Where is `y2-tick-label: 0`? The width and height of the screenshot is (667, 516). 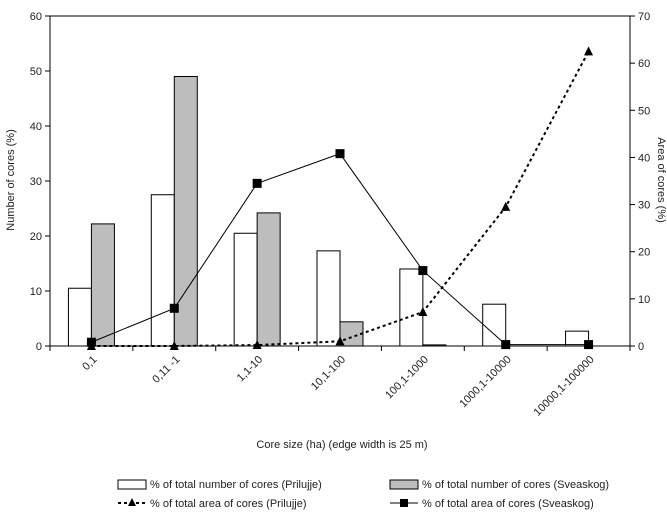
y2-tick-label: 0 is located at coordinates (641, 347).